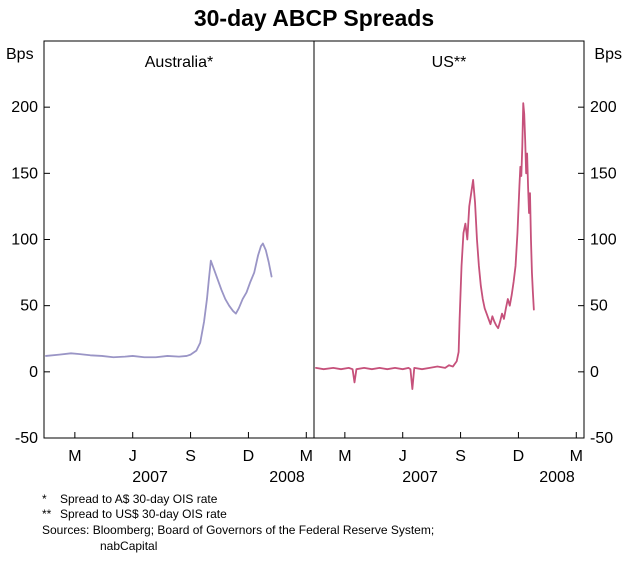 The height and width of the screenshot is (561, 628). What do you see at coordinates (24, 107) in the screenshot?
I see `y-tick-label-left: 200` at bounding box center [24, 107].